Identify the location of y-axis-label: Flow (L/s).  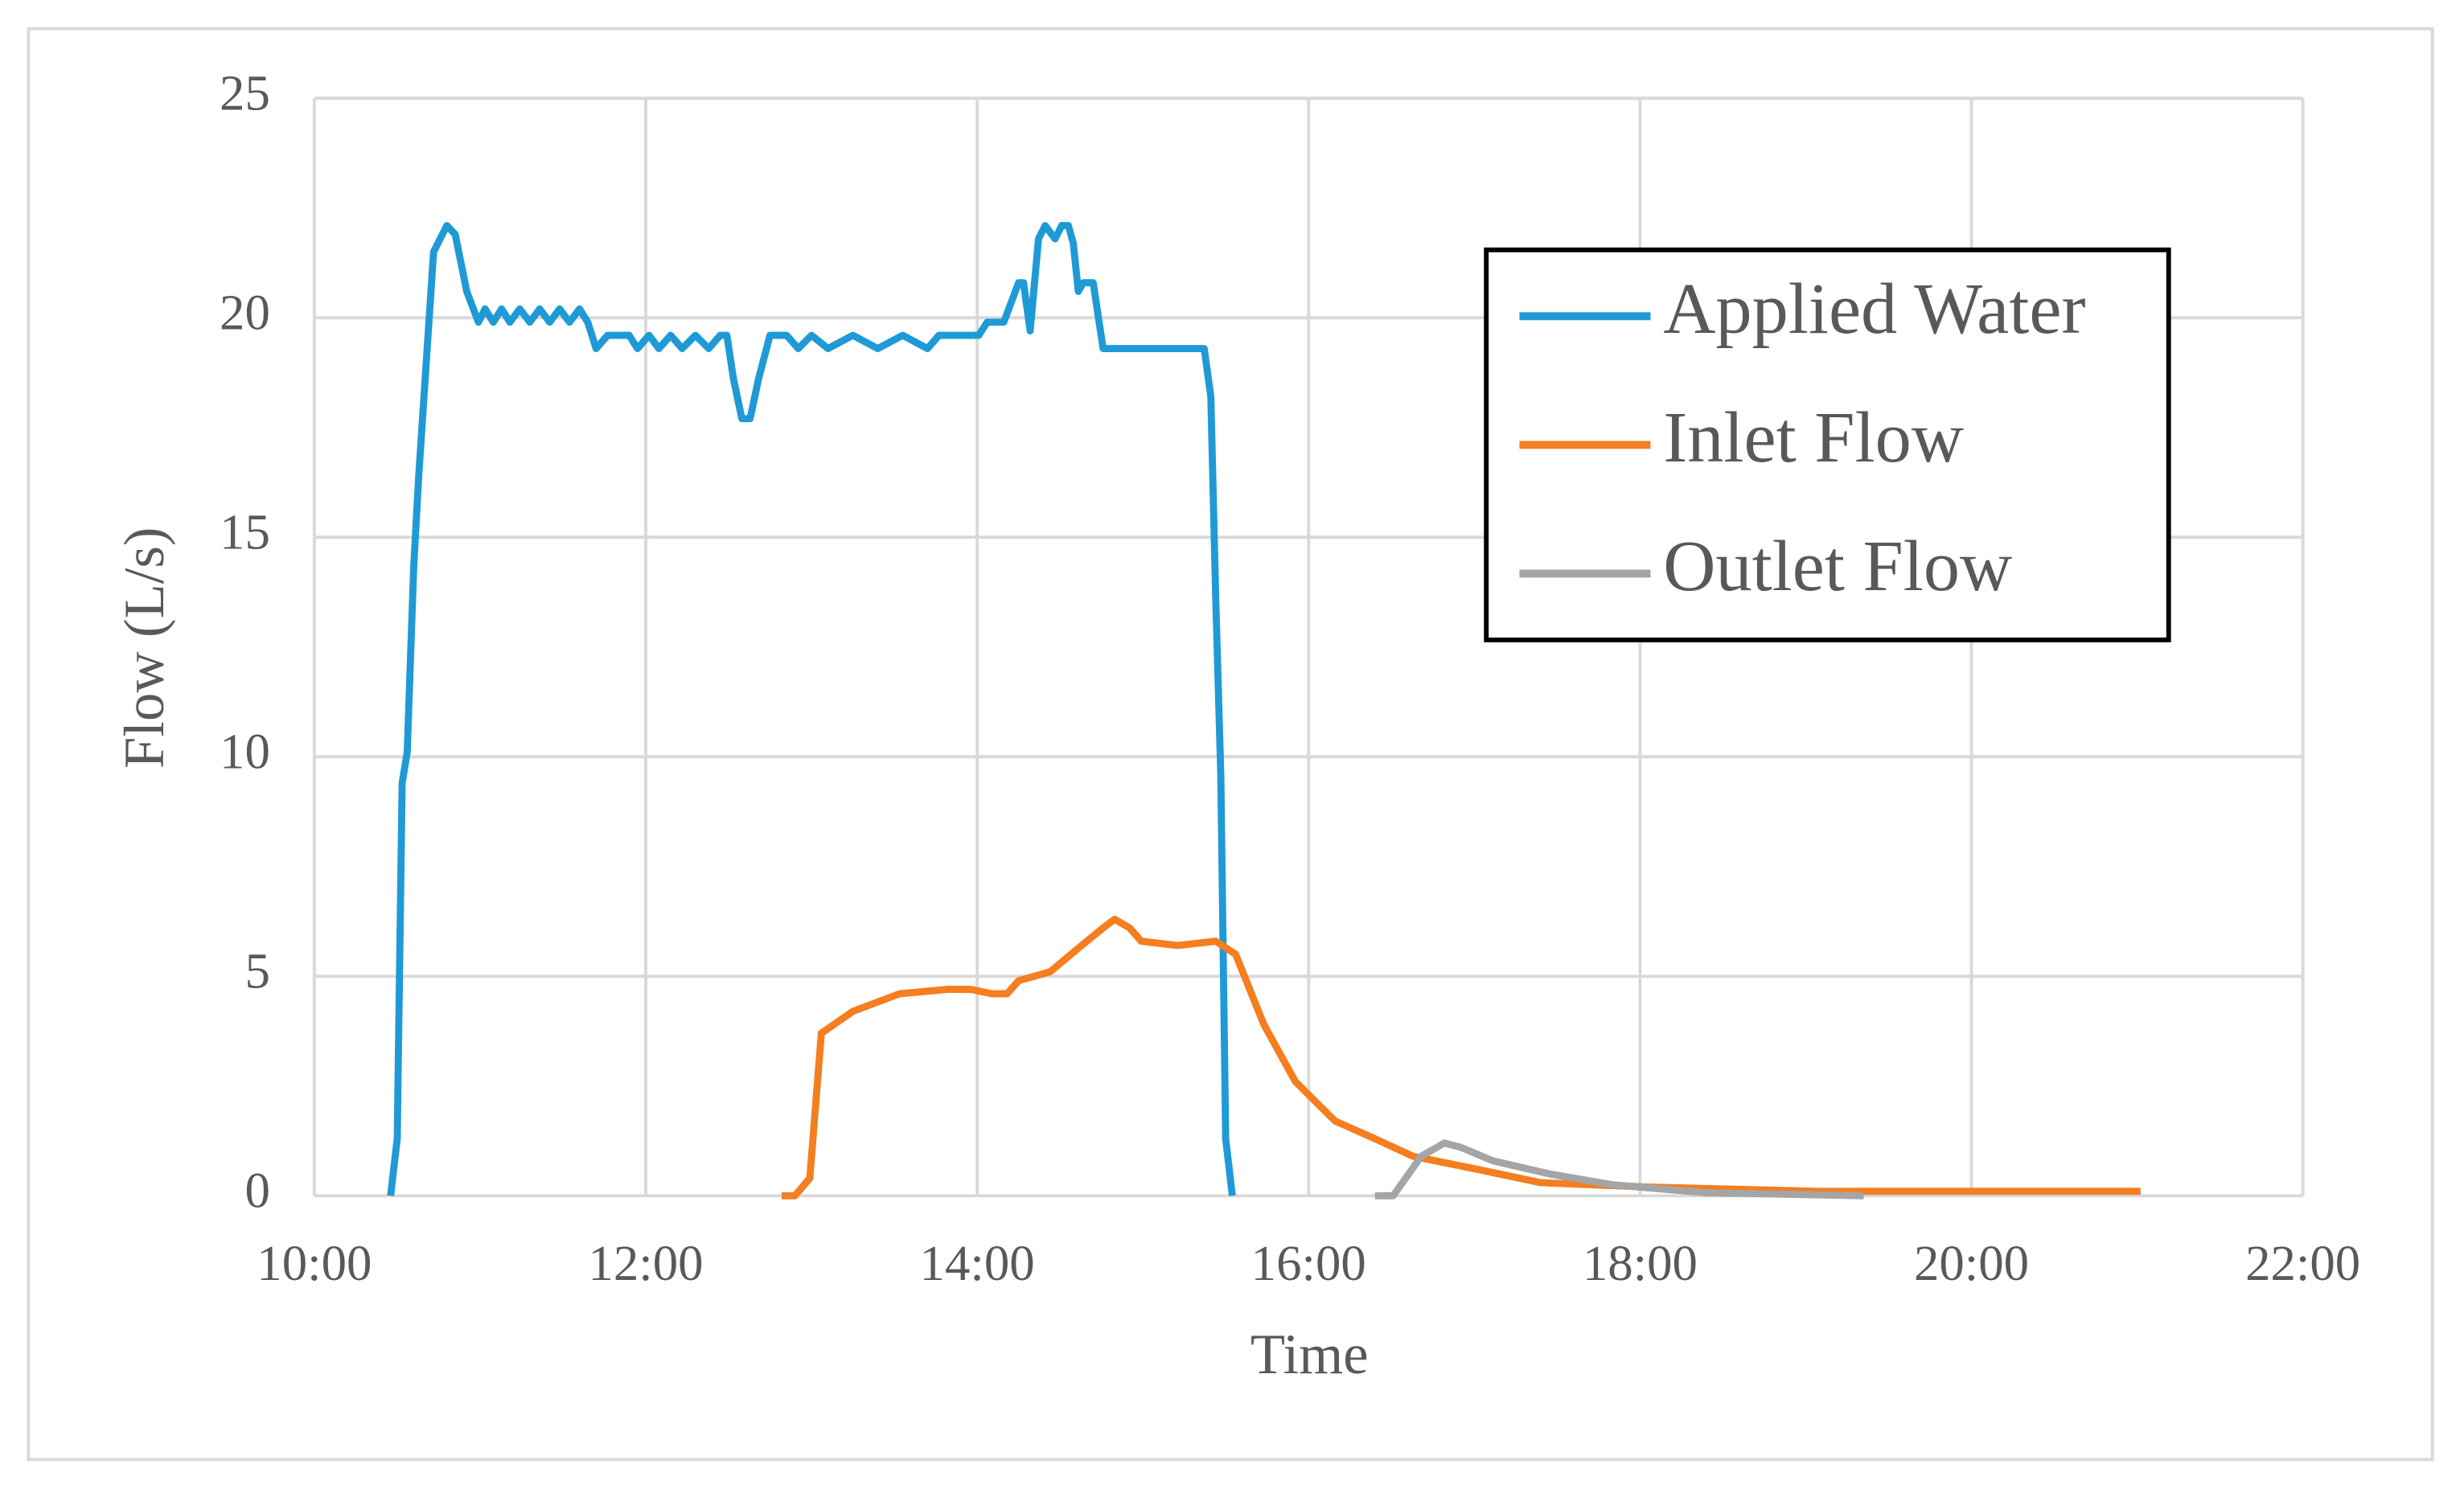
(144, 648).